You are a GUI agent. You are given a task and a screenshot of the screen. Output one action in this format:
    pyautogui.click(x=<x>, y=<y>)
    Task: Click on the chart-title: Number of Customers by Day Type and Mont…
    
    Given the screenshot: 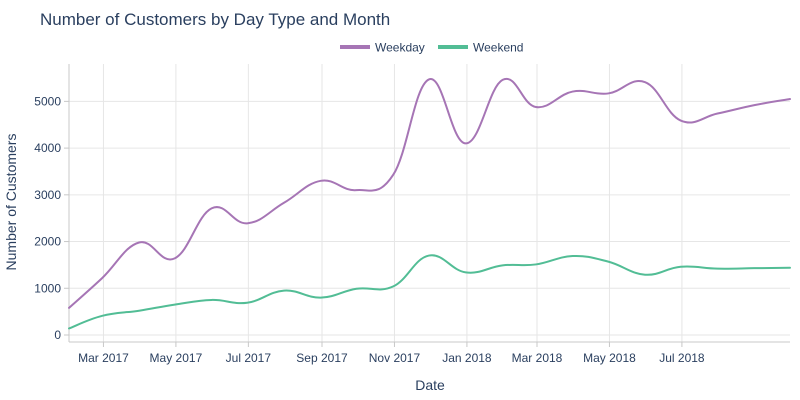 What is the action you would take?
    pyautogui.click(x=215, y=19)
    